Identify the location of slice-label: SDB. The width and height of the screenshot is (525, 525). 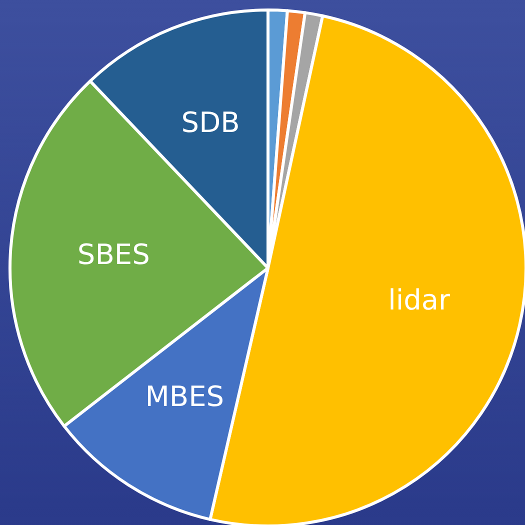
(210, 122).